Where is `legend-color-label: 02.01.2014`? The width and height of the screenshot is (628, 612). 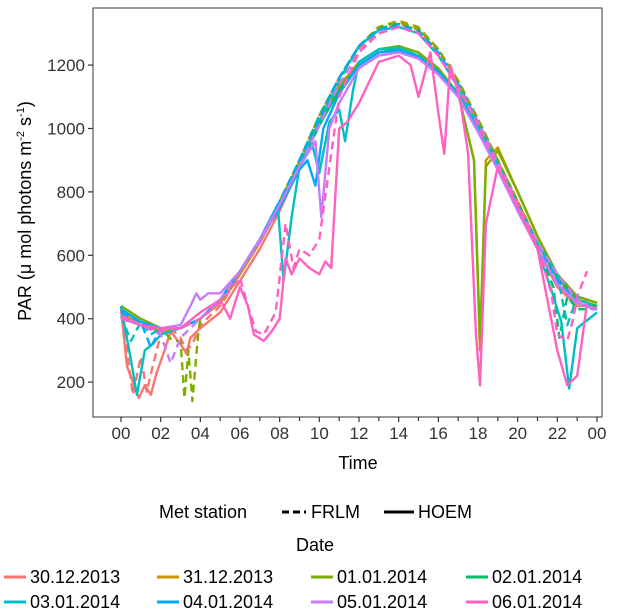 legend-color-label: 02.01.2014 is located at coordinates (537, 577).